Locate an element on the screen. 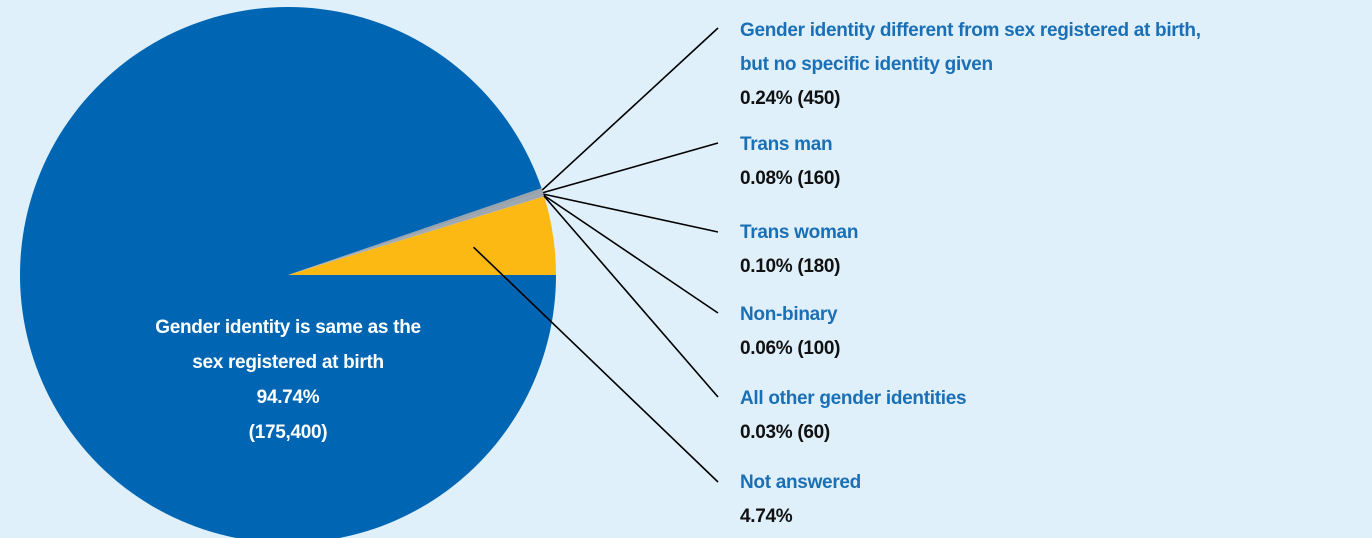 This screenshot has width=1372, height=538. value-label: 94.74% (175,400) is located at coordinates (288, 415).